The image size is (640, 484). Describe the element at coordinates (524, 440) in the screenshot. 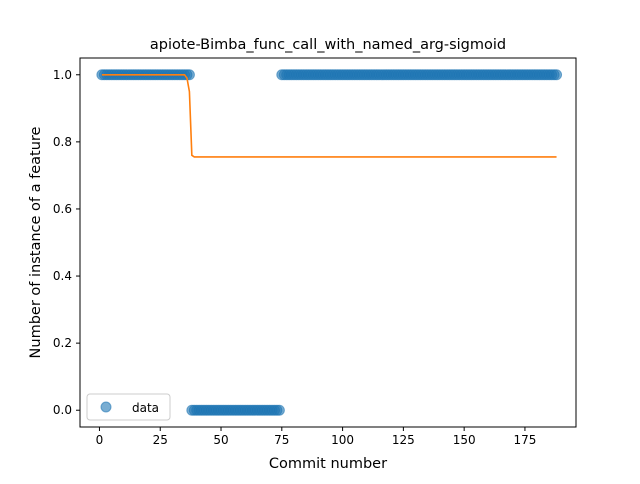

I see `x-tick-label: 175` at that location.